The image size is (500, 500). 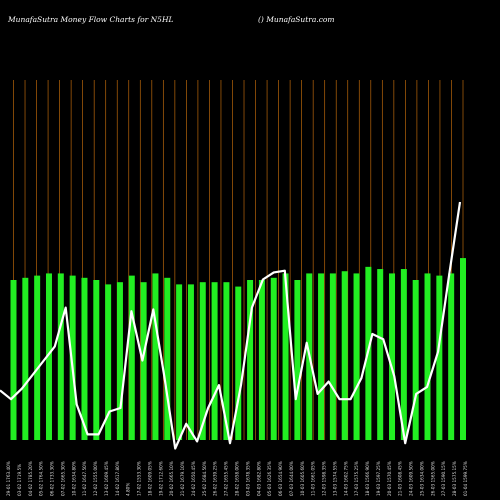 What do you see at coordinates (389, 478) in the screenshot?
I see `x-tick-label: 20-03 1570.45%` at bounding box center [389, 478].